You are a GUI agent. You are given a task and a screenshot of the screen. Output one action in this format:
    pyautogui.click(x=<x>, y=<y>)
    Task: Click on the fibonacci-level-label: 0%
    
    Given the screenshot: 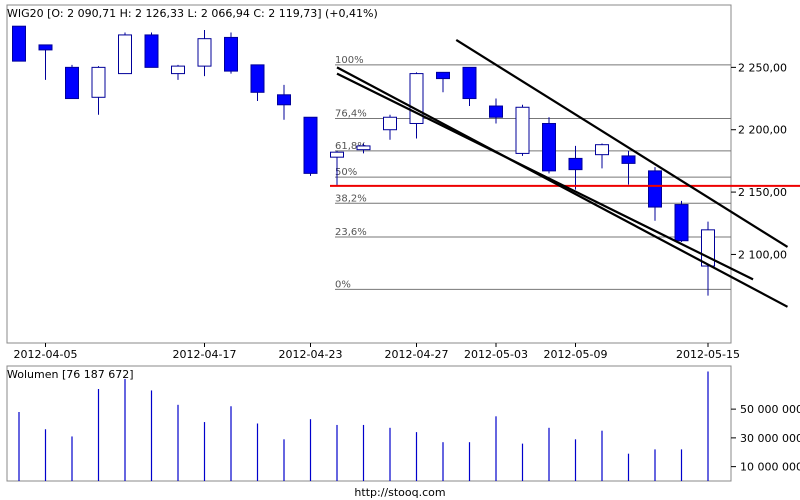 What is the action you would take?
    pyautogui.click(x=343, y=284)
    